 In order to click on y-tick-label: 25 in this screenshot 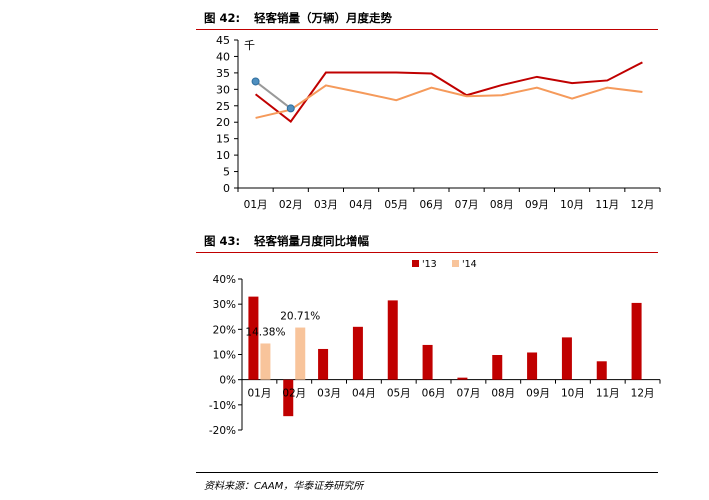, I will do `click(223, 106)`.